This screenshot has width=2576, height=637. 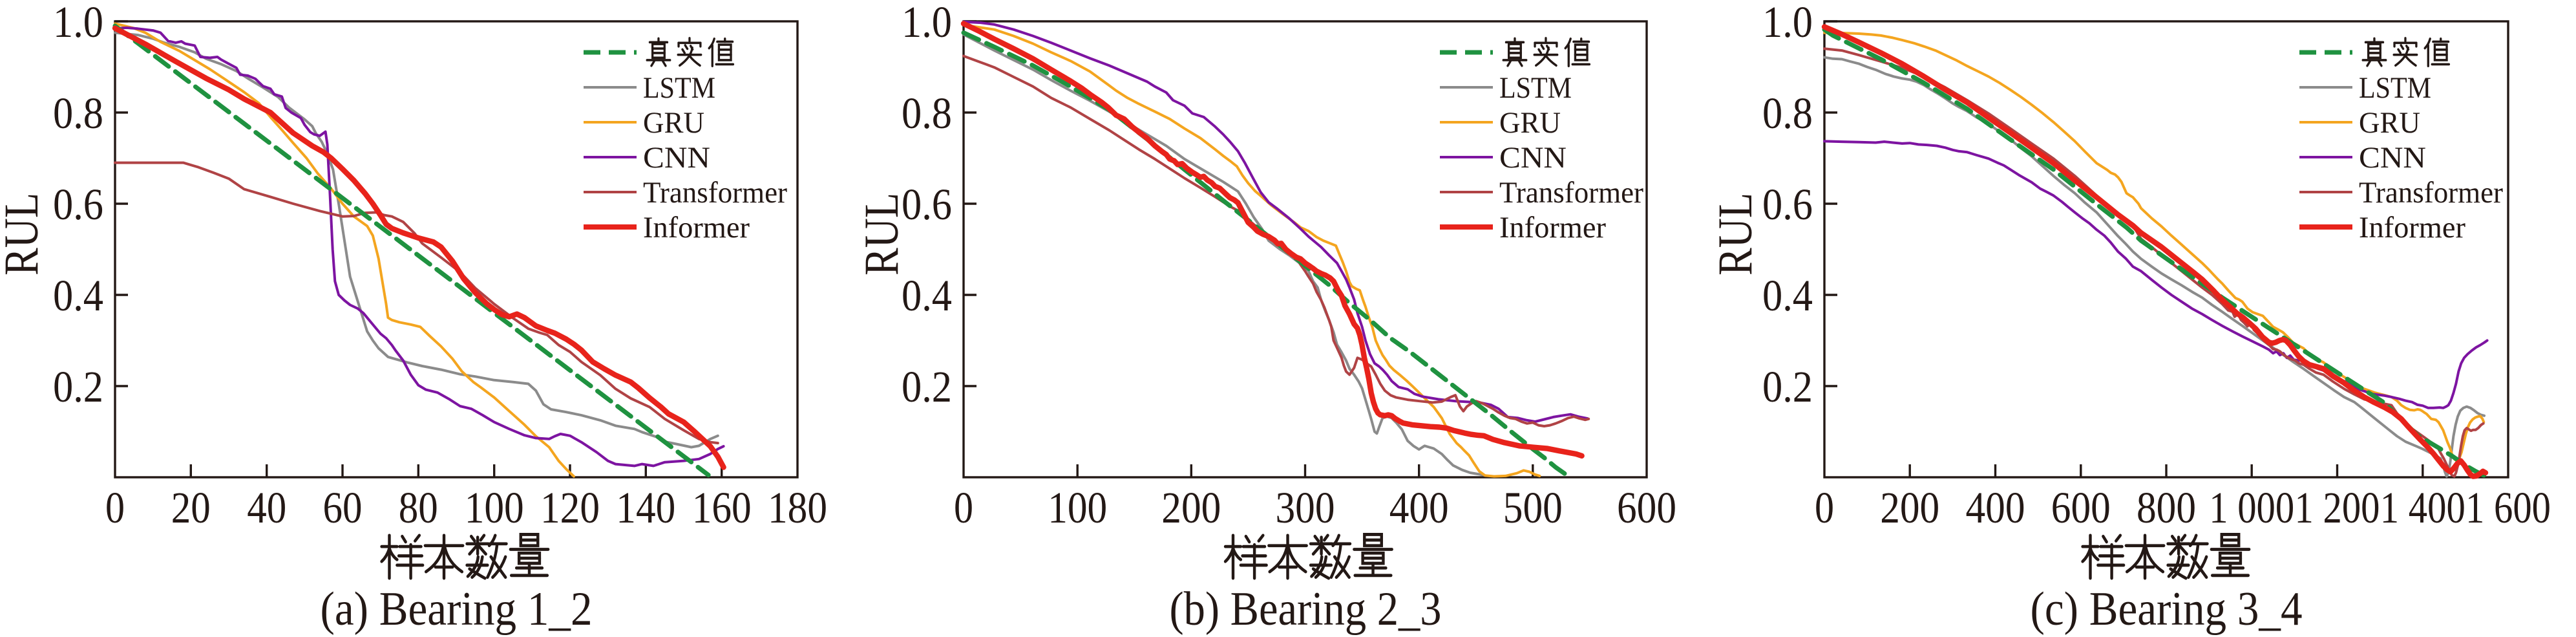 What do you see at coordinates (797, 507) in the screenshot?
I see `svg-text: 180` at bounding box center [797, 507].